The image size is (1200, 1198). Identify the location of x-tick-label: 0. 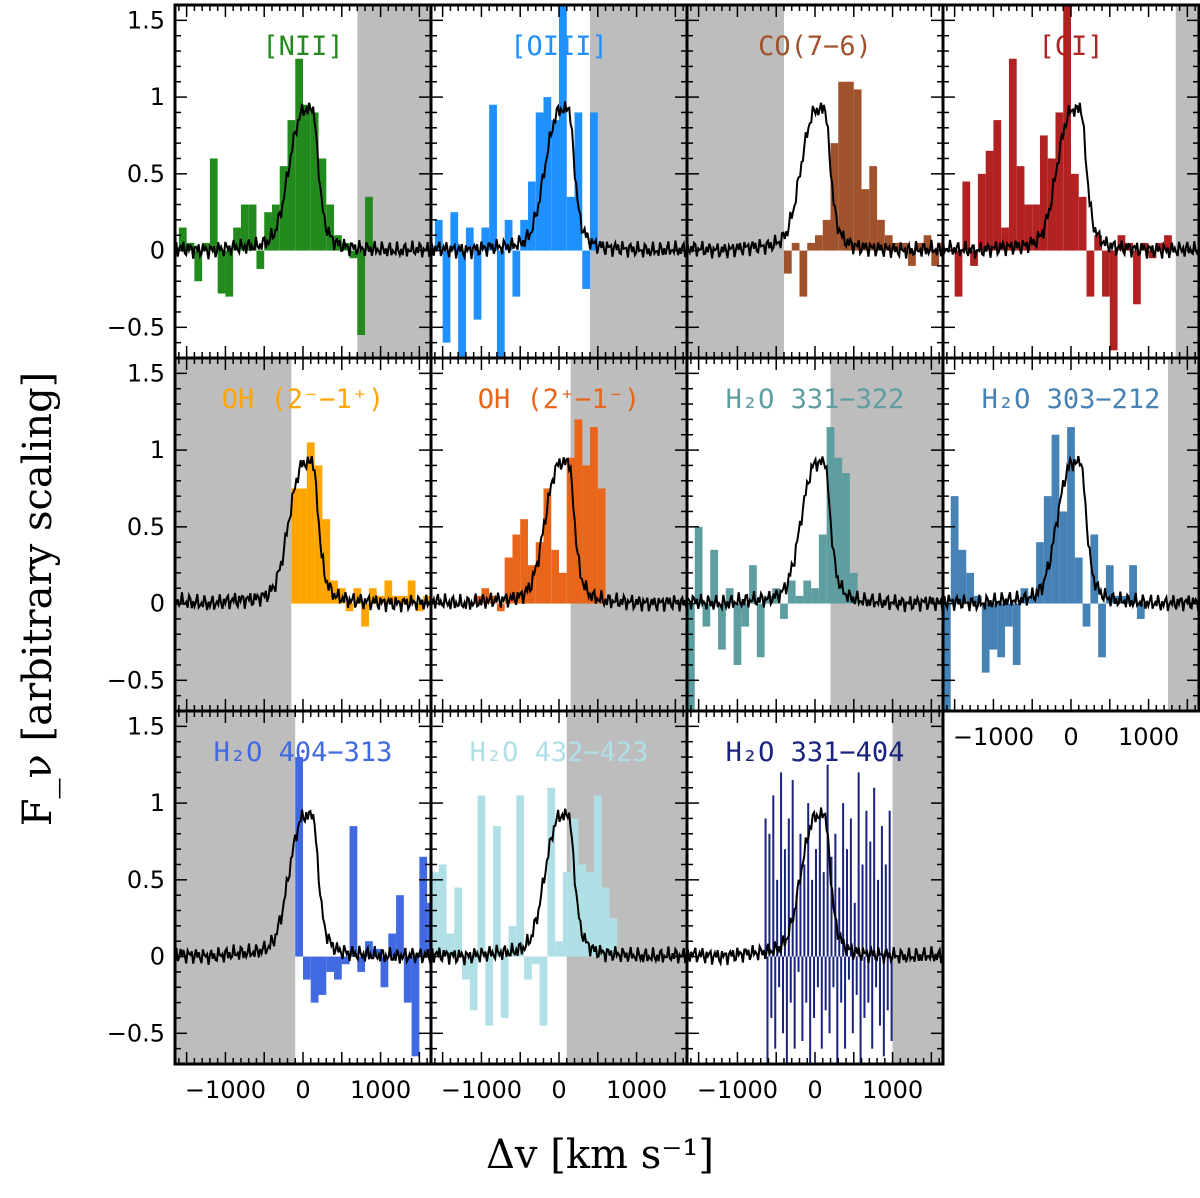
(814, 1090).